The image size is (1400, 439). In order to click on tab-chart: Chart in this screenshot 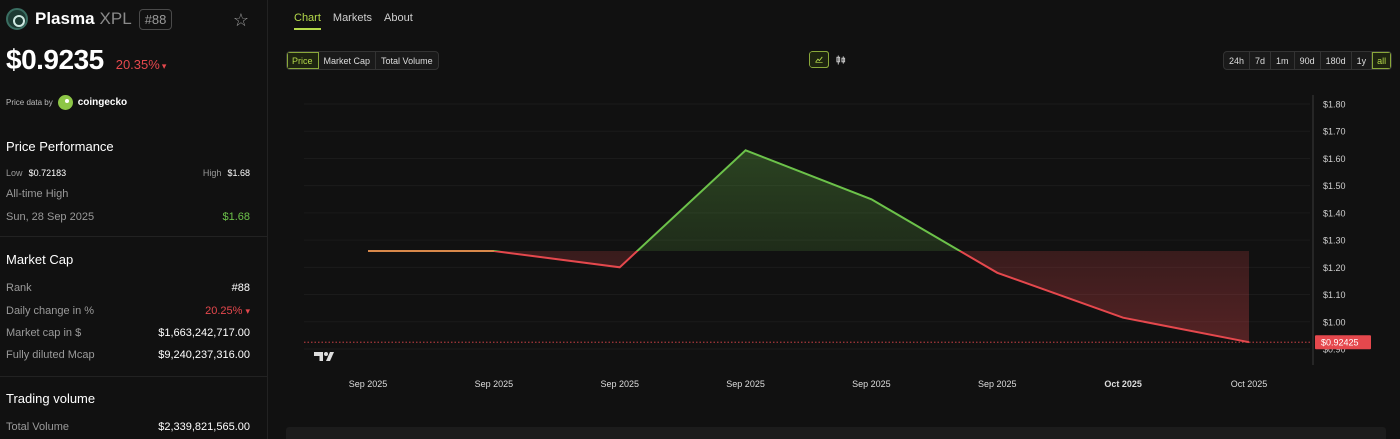, I will do `click(307, 21)`.